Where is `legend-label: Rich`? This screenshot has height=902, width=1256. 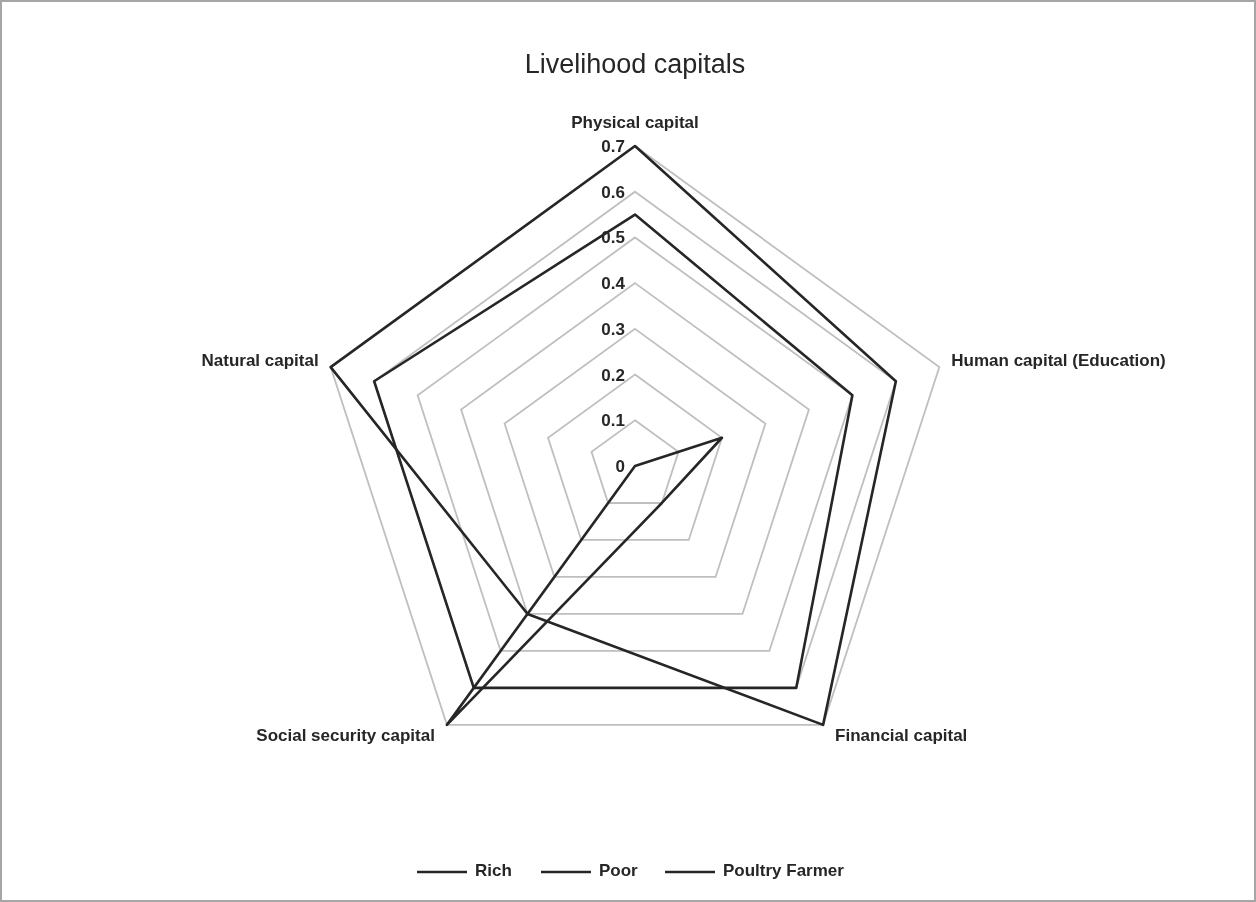 legend-label: Rich is located at coordinates (493, 871).